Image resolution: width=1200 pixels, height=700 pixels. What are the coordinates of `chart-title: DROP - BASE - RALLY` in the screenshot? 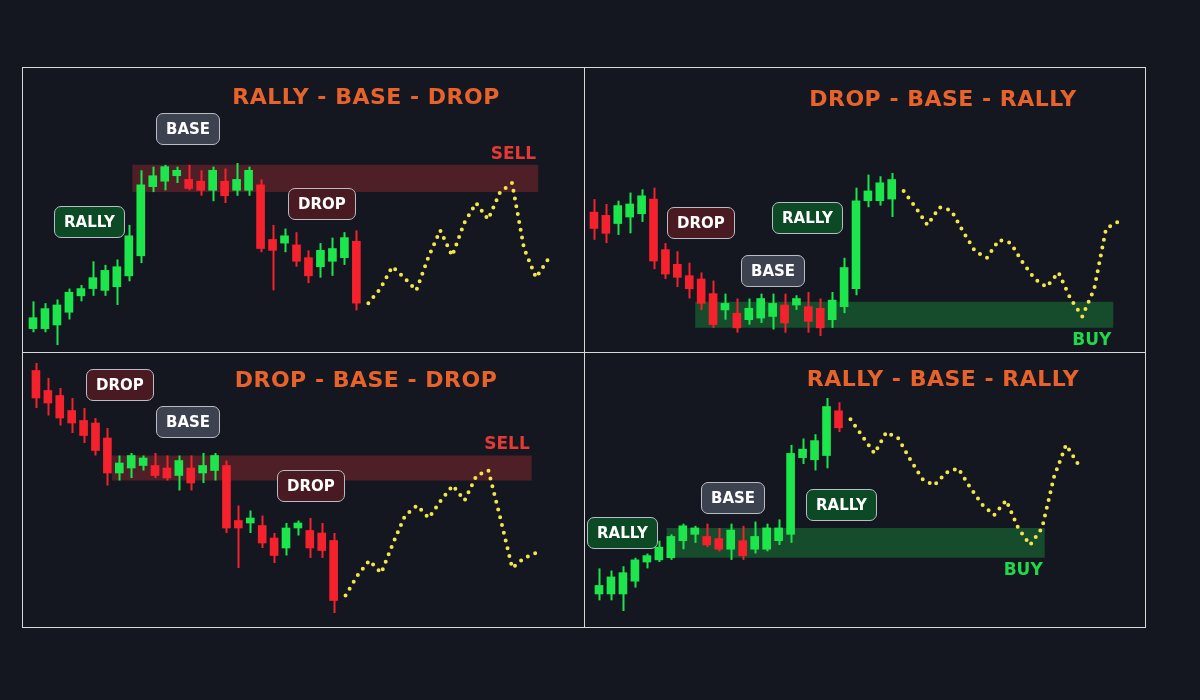 It's located at (943, 98).